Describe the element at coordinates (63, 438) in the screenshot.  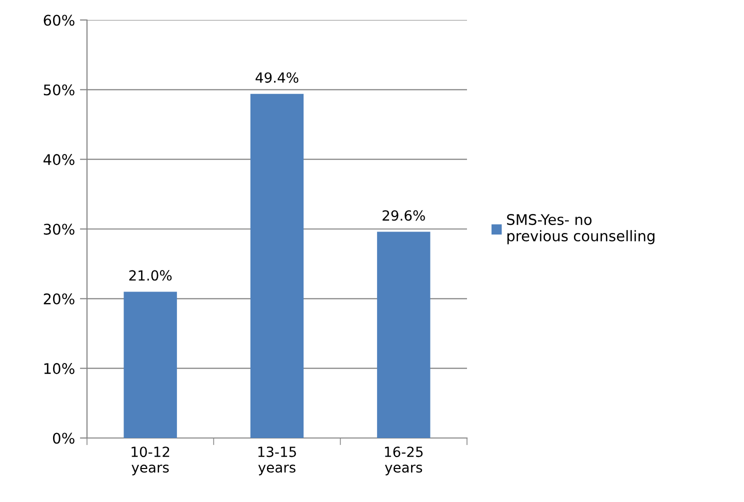
I see `y-tick-label: 0%` at that location.